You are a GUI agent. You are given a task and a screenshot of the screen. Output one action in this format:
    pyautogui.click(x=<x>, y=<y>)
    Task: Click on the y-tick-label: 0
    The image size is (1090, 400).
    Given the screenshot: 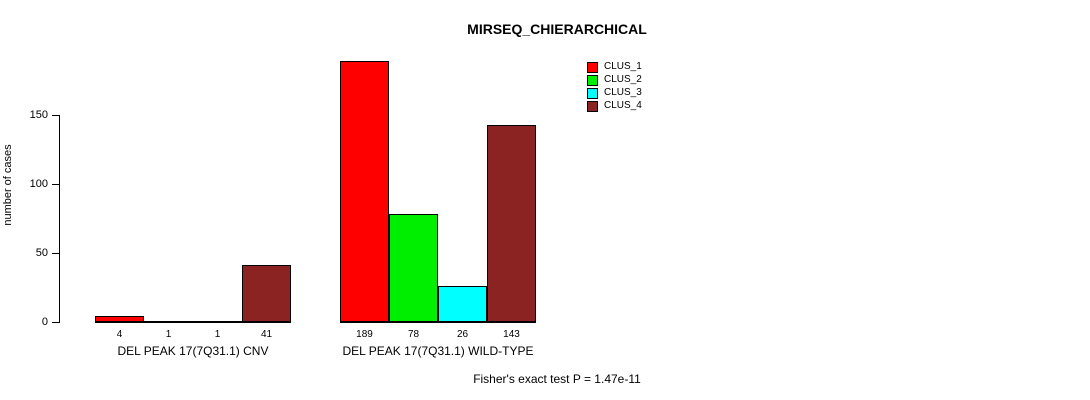 What is the action you would take?
    pyautogui.click(x=44, y=322)
    